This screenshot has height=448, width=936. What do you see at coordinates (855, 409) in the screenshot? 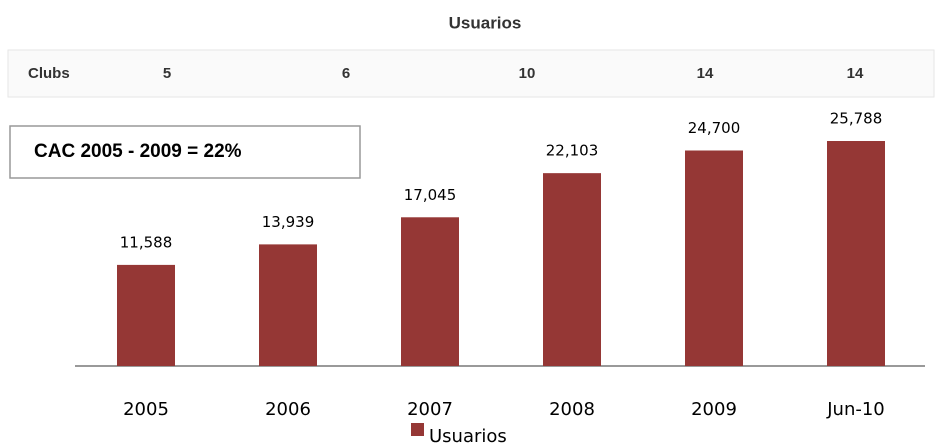
I see `x-tick-label: Jun-10` at bounding box center [855, 409].